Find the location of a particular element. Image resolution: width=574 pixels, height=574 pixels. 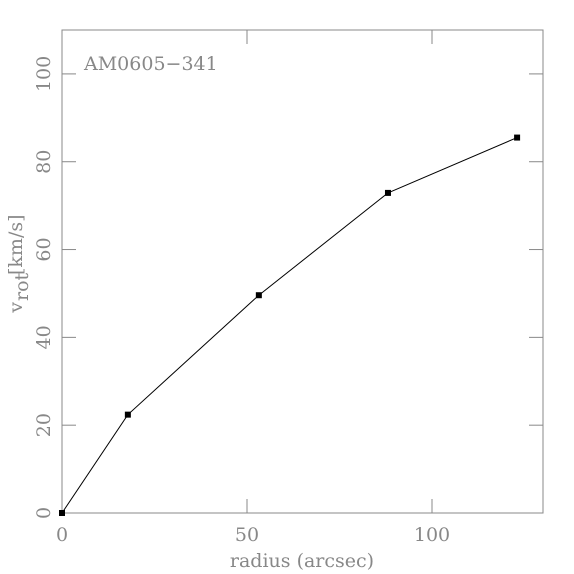

y-axis-label: v rot [km/s] is located at coordinates (19, 263).